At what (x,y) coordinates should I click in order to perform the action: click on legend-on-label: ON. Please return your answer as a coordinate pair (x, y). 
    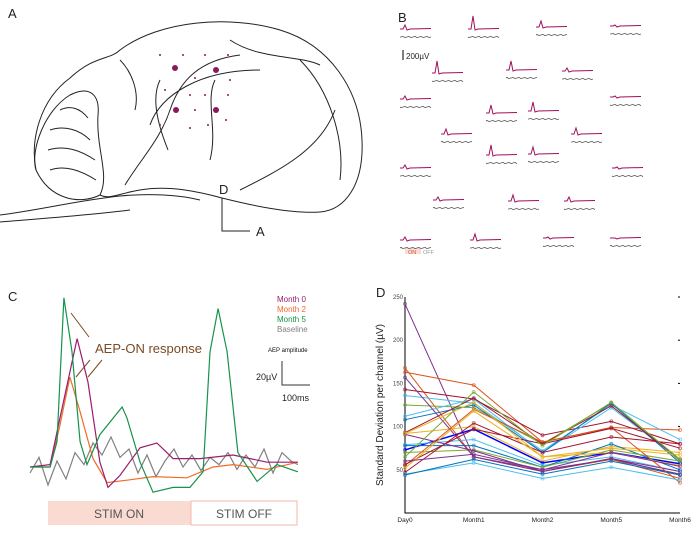
    Looking at the image, I should click on (412, 253).